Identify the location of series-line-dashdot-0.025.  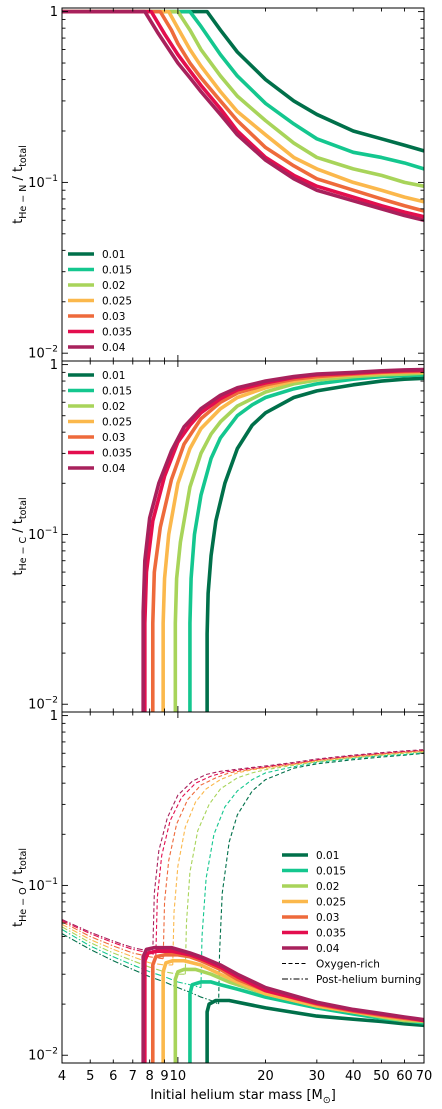
(117, 944).